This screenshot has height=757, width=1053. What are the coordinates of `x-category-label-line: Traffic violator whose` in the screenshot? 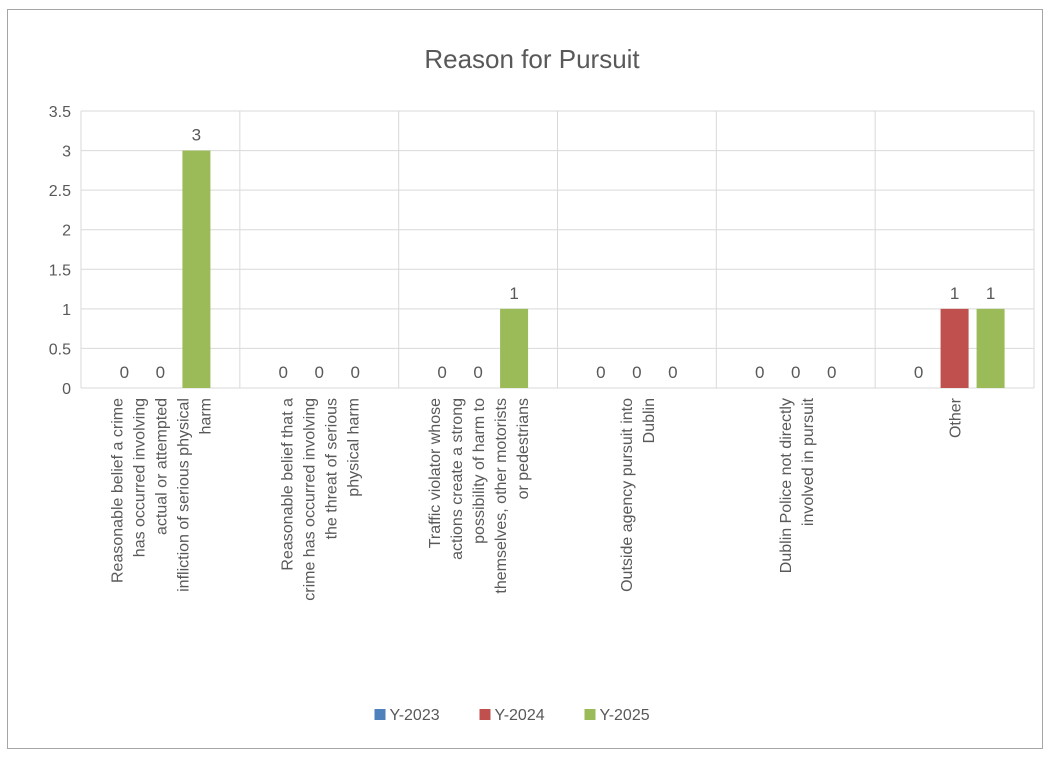 It's located at (435, 473).